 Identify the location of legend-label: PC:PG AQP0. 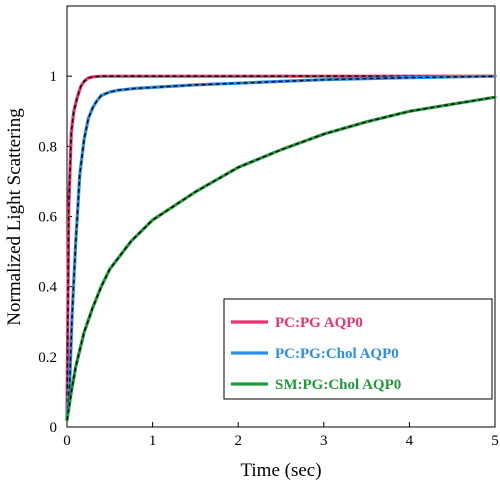
(319, 323).